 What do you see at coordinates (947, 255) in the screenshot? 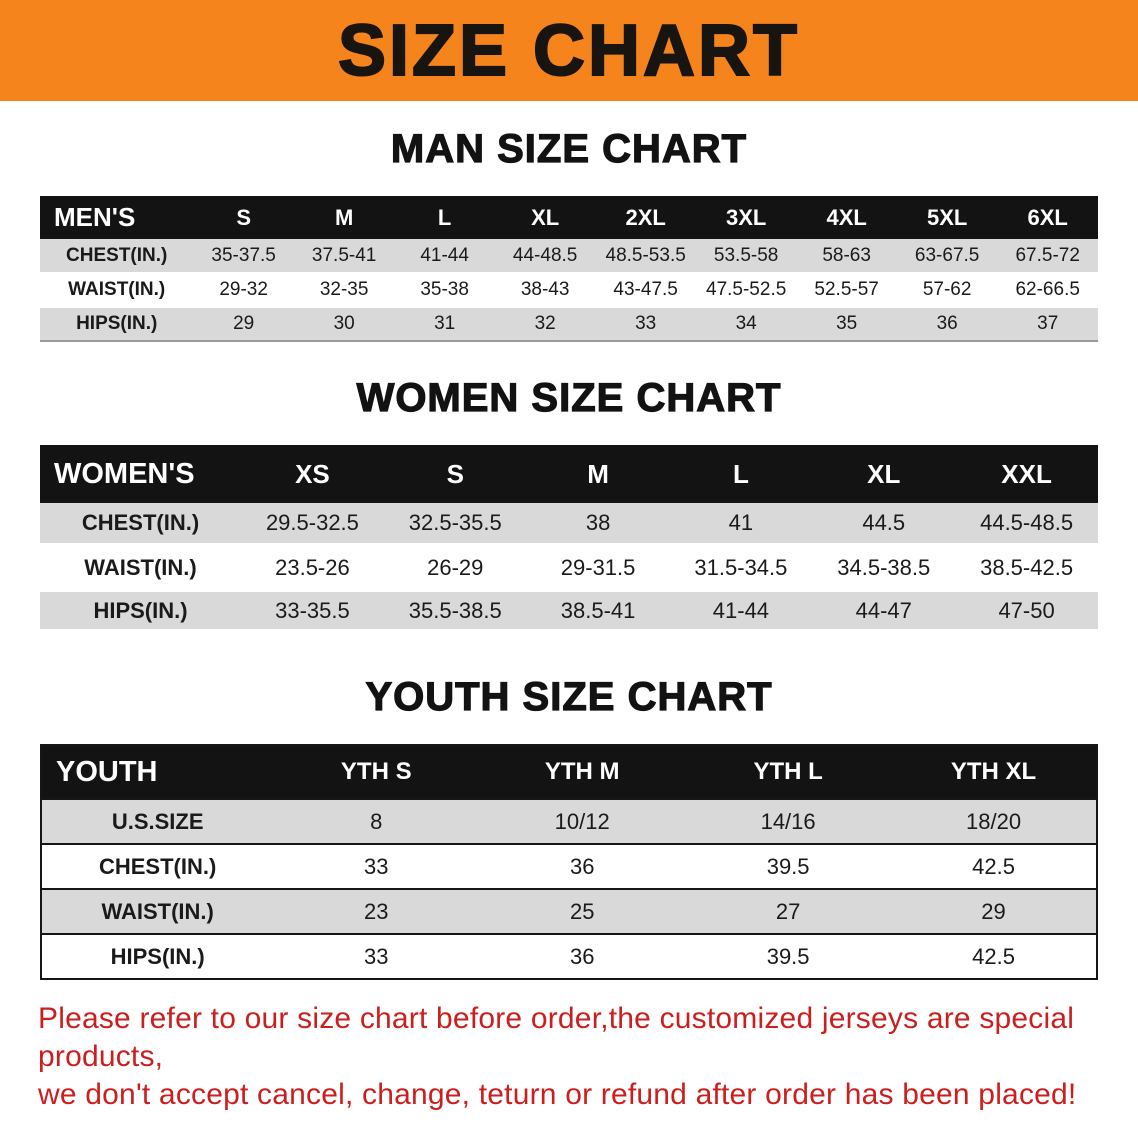
I see `size-value-cell: 63-67.5` at bounding box center [947, 255].